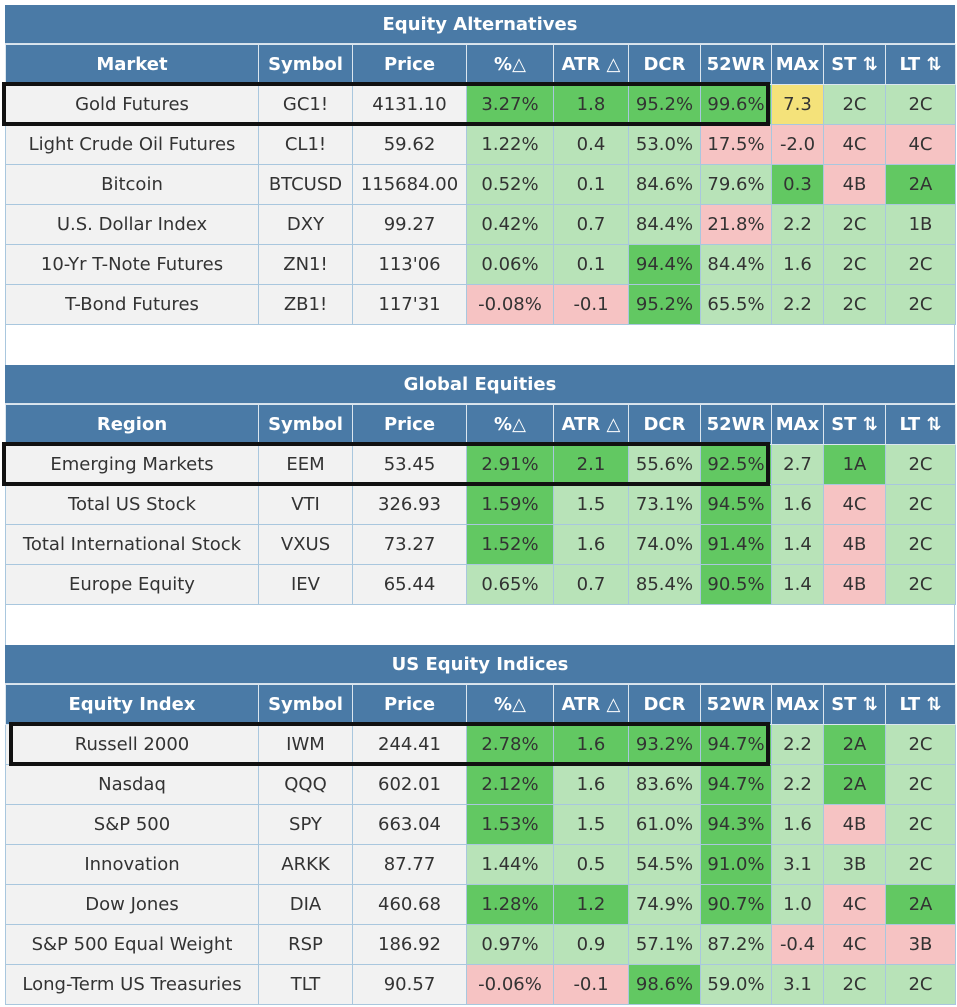 Image resolution: width=957 pixels, height=1007 pixels. What do you see at coordinates (664, 504) in the screenshot?
I see `cell-dcr: 73.1%` at bounding box center [664, 504].